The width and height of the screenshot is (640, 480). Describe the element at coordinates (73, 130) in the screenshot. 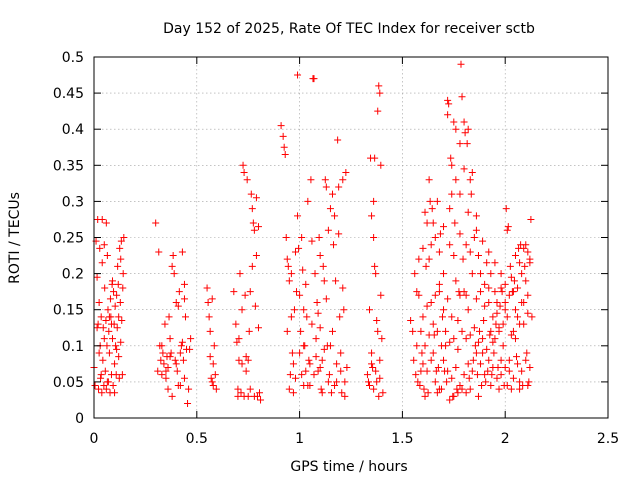

I see `y-tick-label: 0.4` at that location.